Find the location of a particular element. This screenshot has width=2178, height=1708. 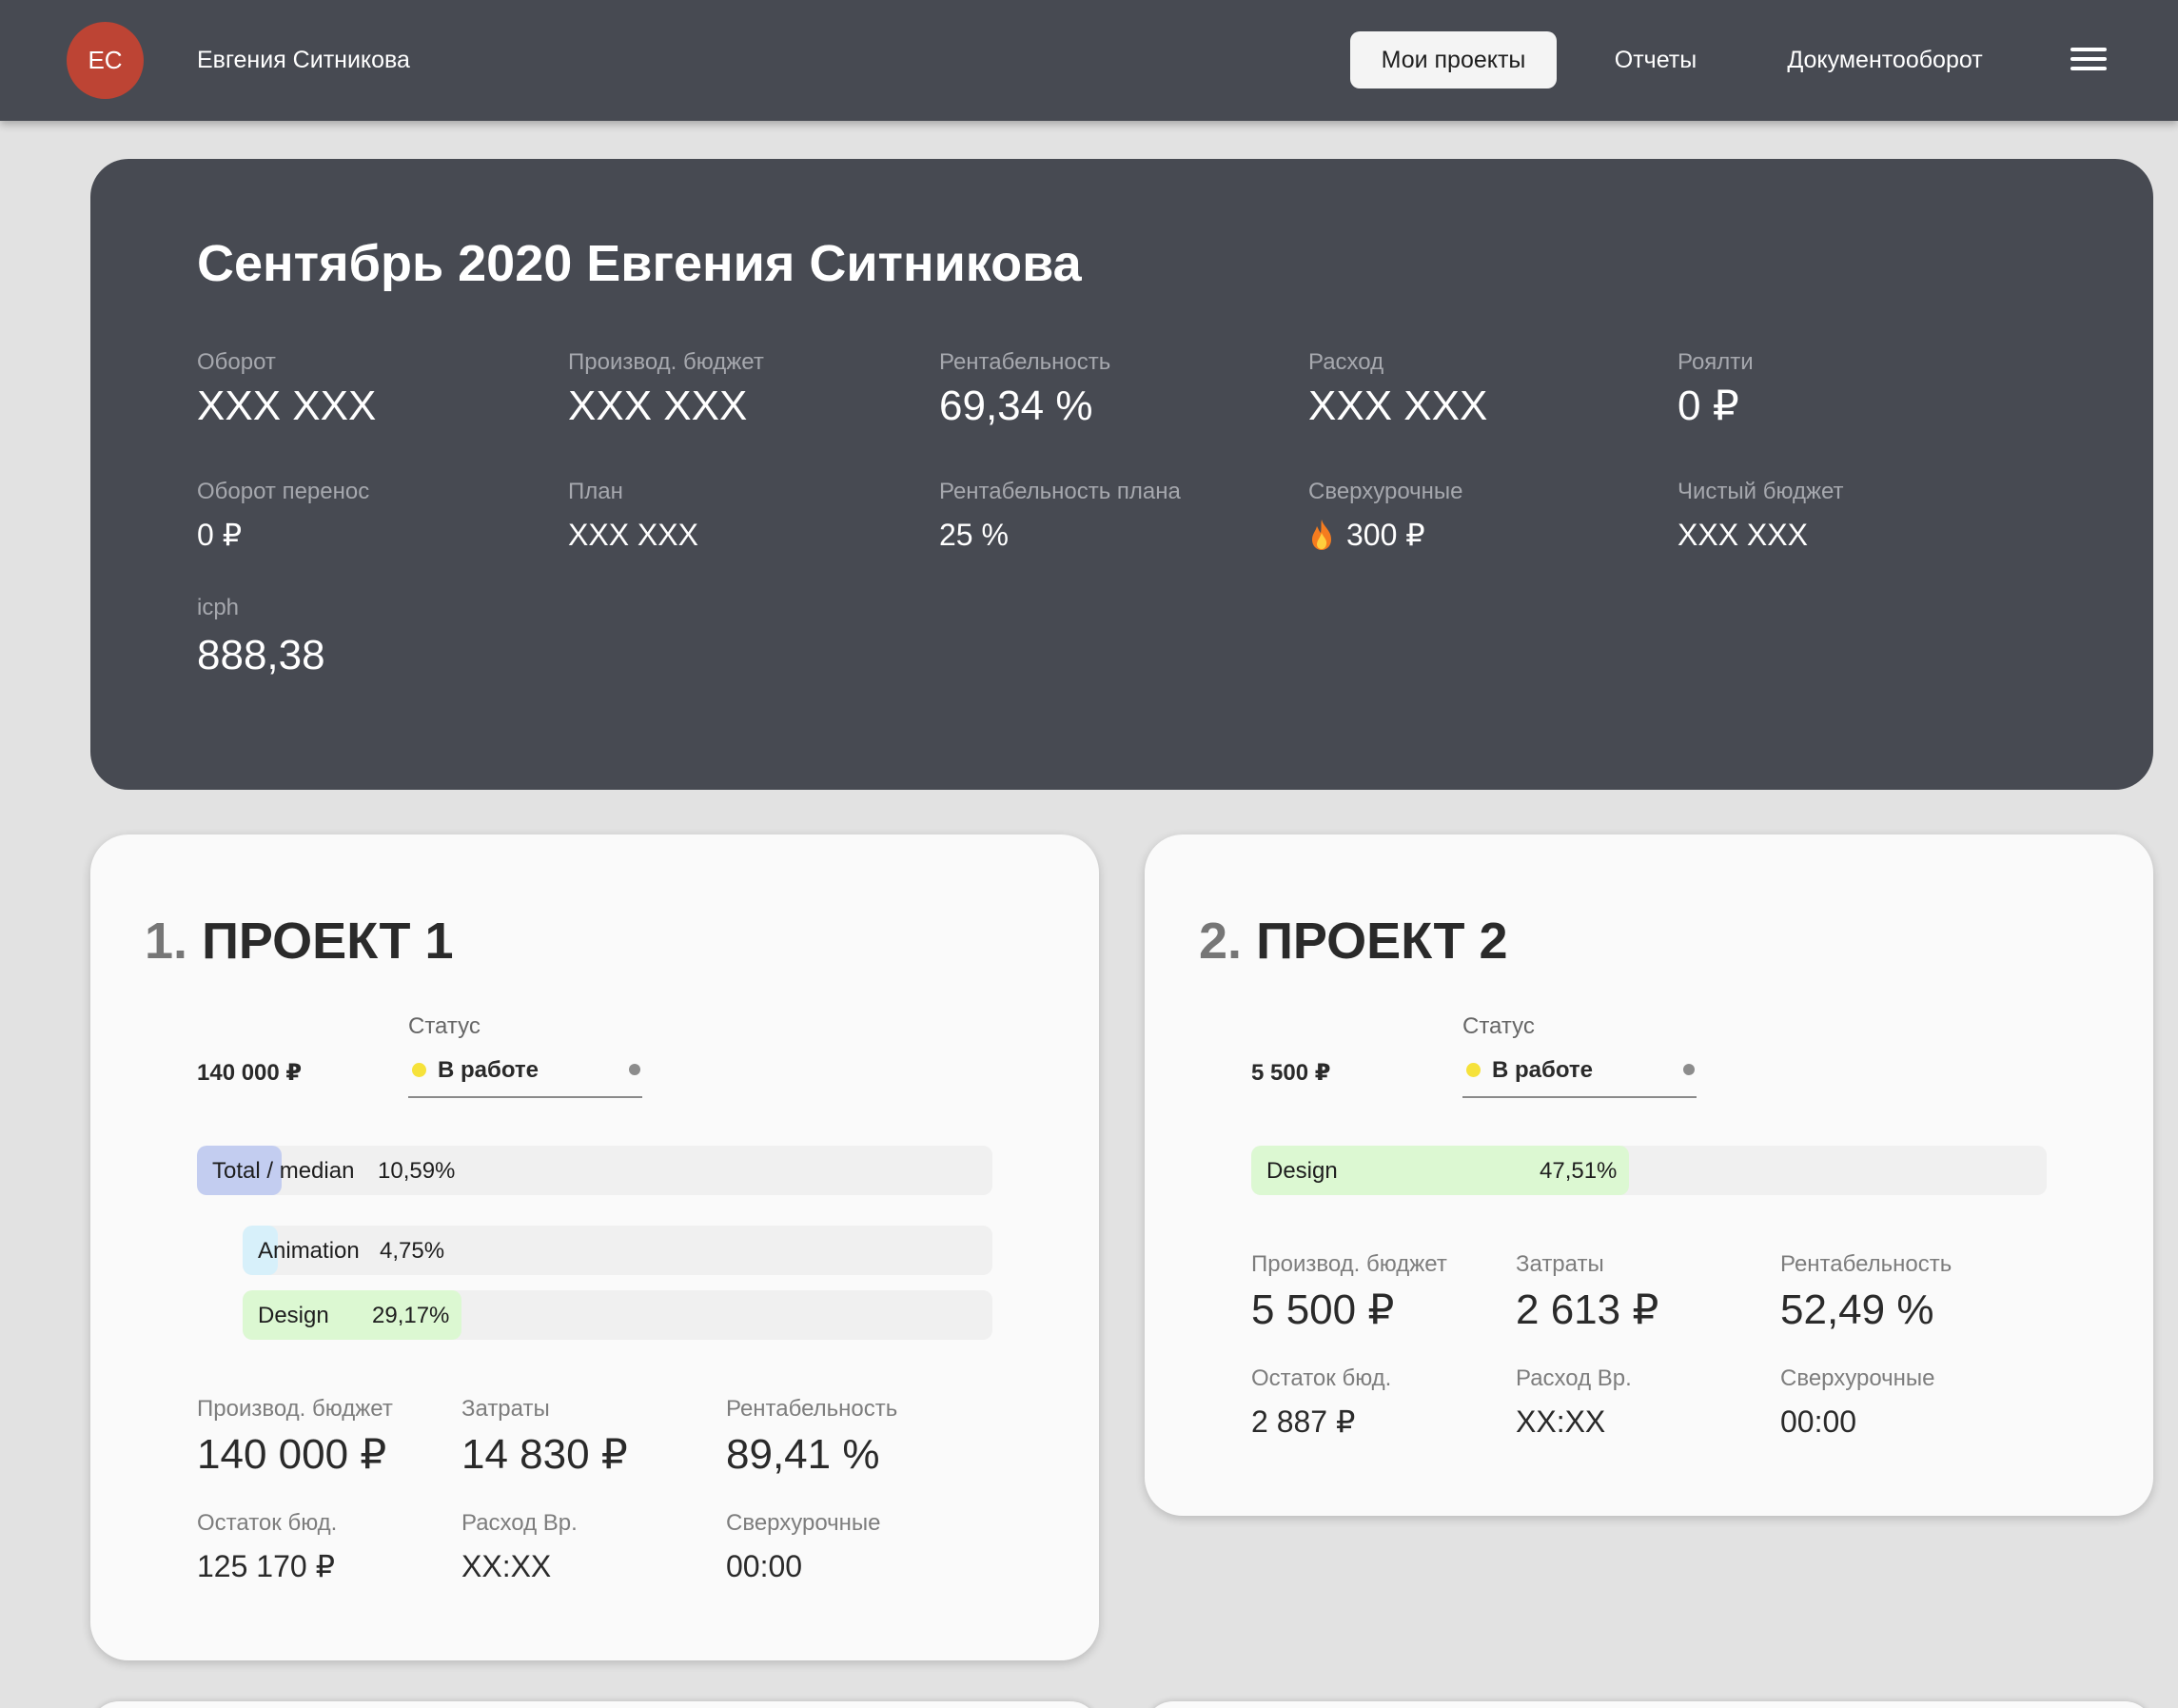

user-name: Евгения Ситникова is located at coordinates (303, 60).